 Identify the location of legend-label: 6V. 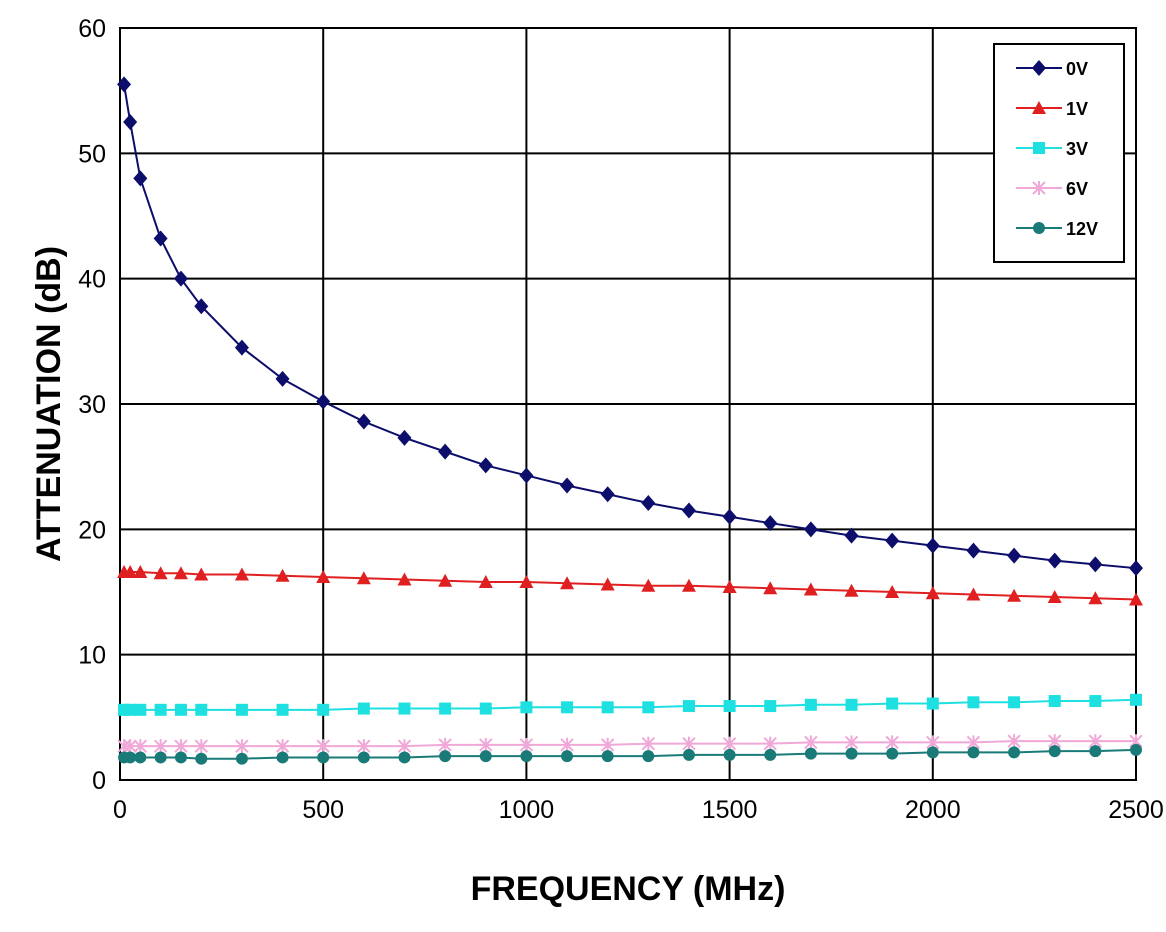
(1077, 189).